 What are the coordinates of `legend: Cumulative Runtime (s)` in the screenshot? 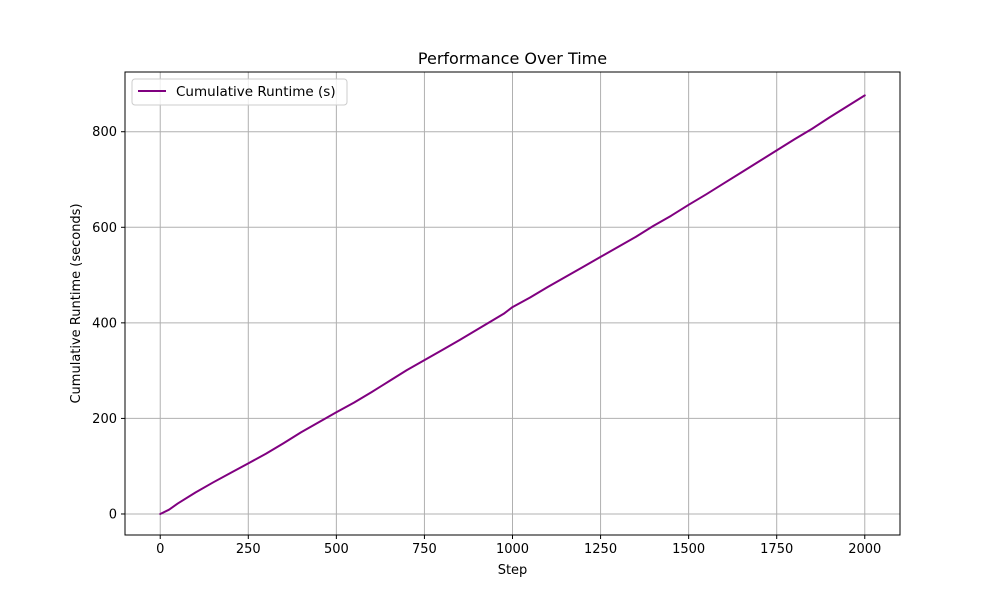 It's located at (239, 92).